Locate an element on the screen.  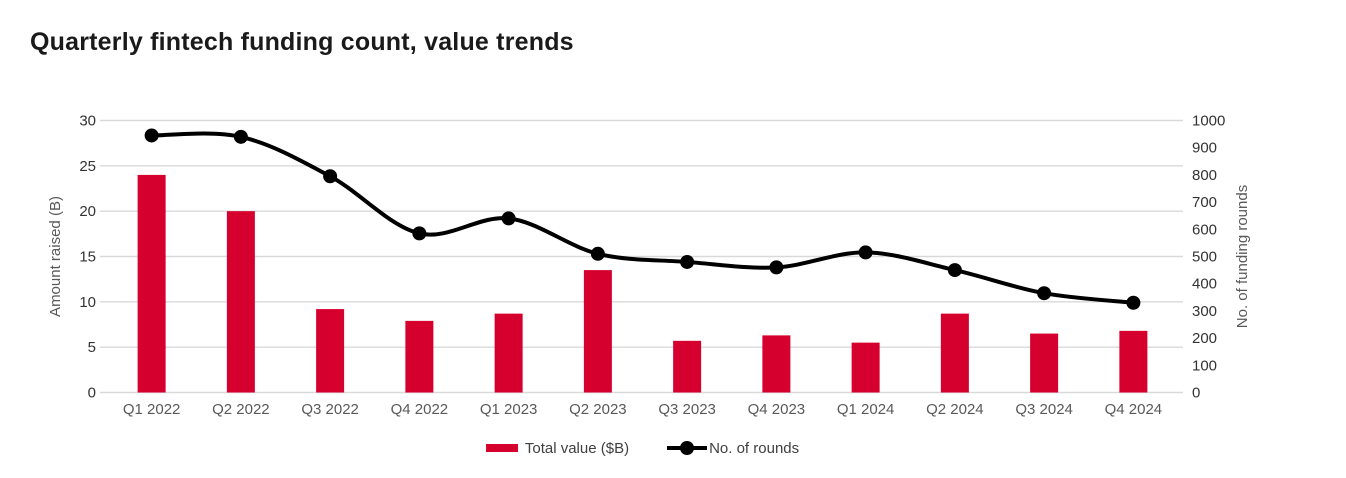
left-axis-tick-label: 30 is located at coordinates (87, 121).